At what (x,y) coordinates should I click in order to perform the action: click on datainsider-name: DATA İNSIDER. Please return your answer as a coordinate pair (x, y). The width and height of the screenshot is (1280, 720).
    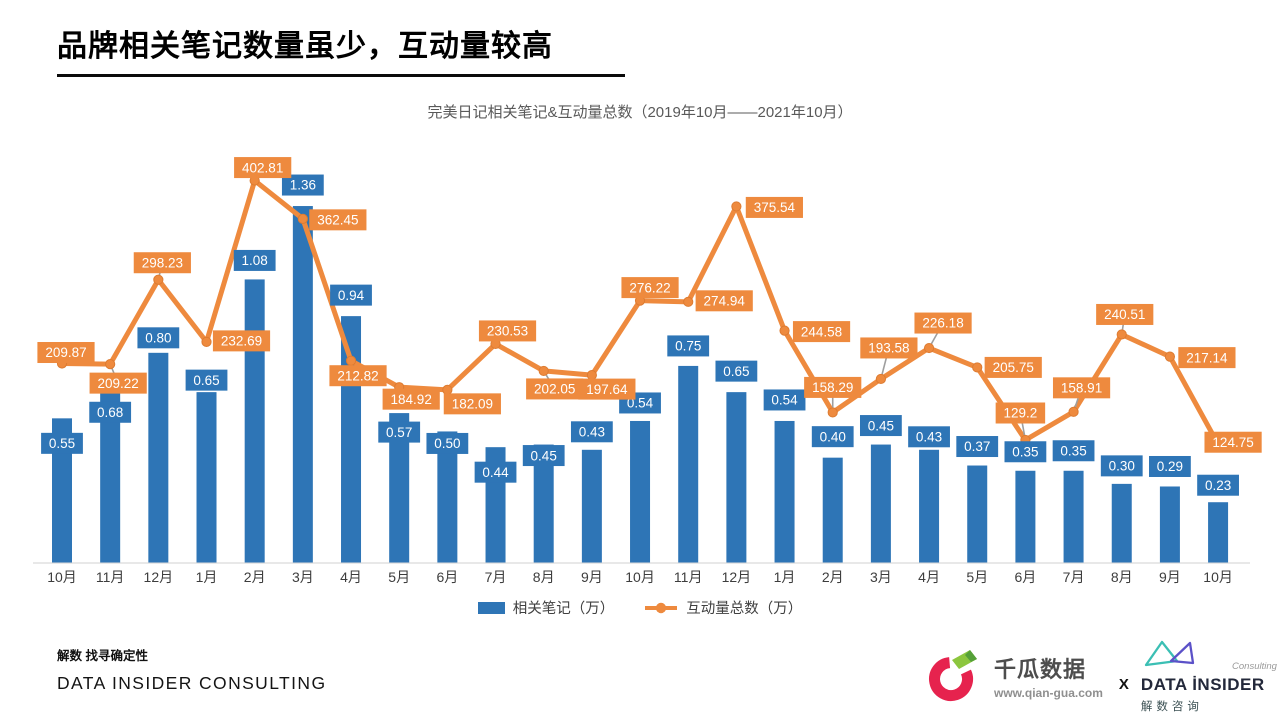
    Looking at the image, I should click on (1202, 684).